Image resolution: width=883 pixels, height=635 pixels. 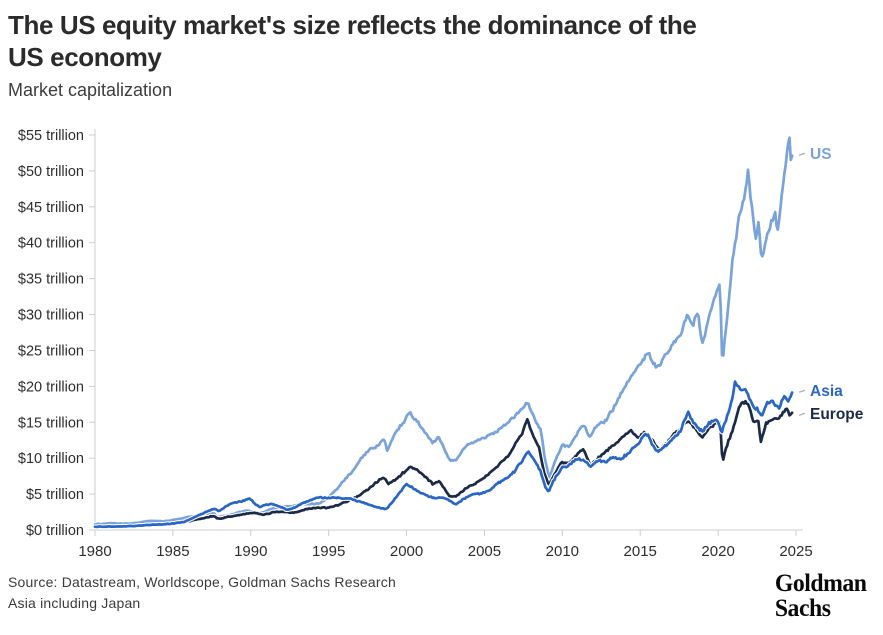 I want to click on y-tick-label: $50 trillion, so click(x=51, y=172).